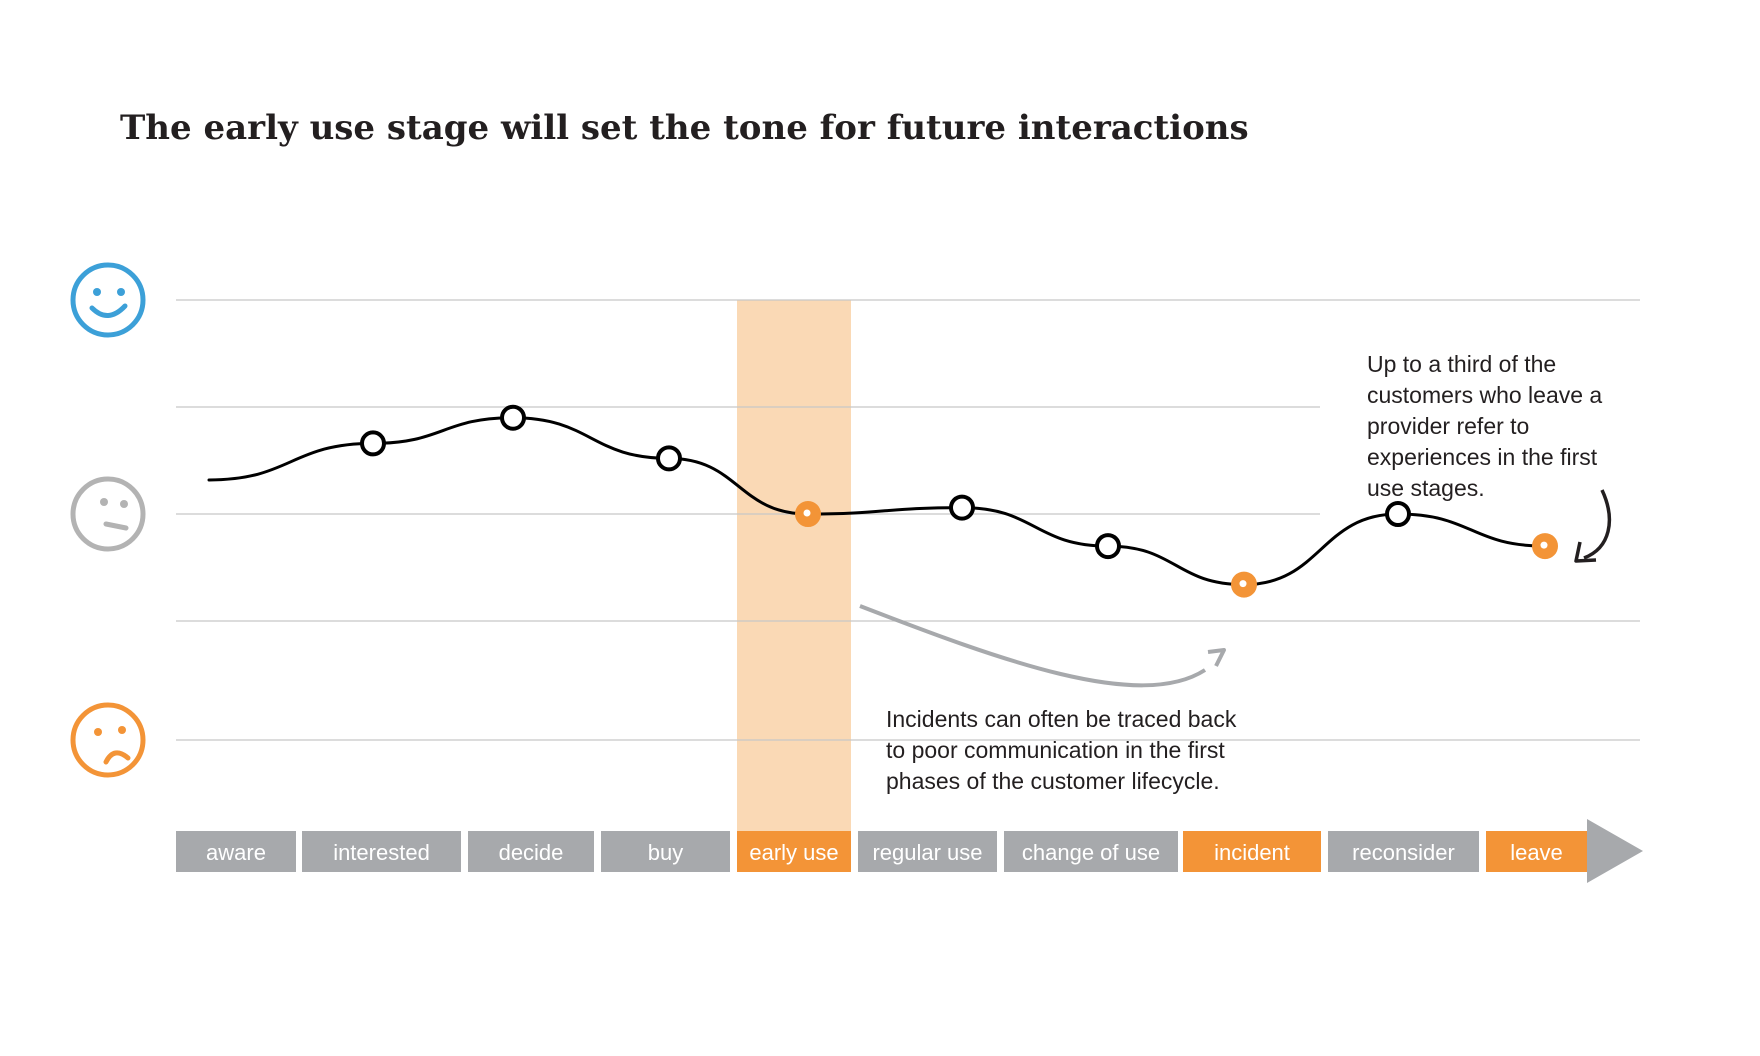 This screenshot has height=1056, width=1760. I want to click on stage-regular-use: regular use, so click(927, 851).